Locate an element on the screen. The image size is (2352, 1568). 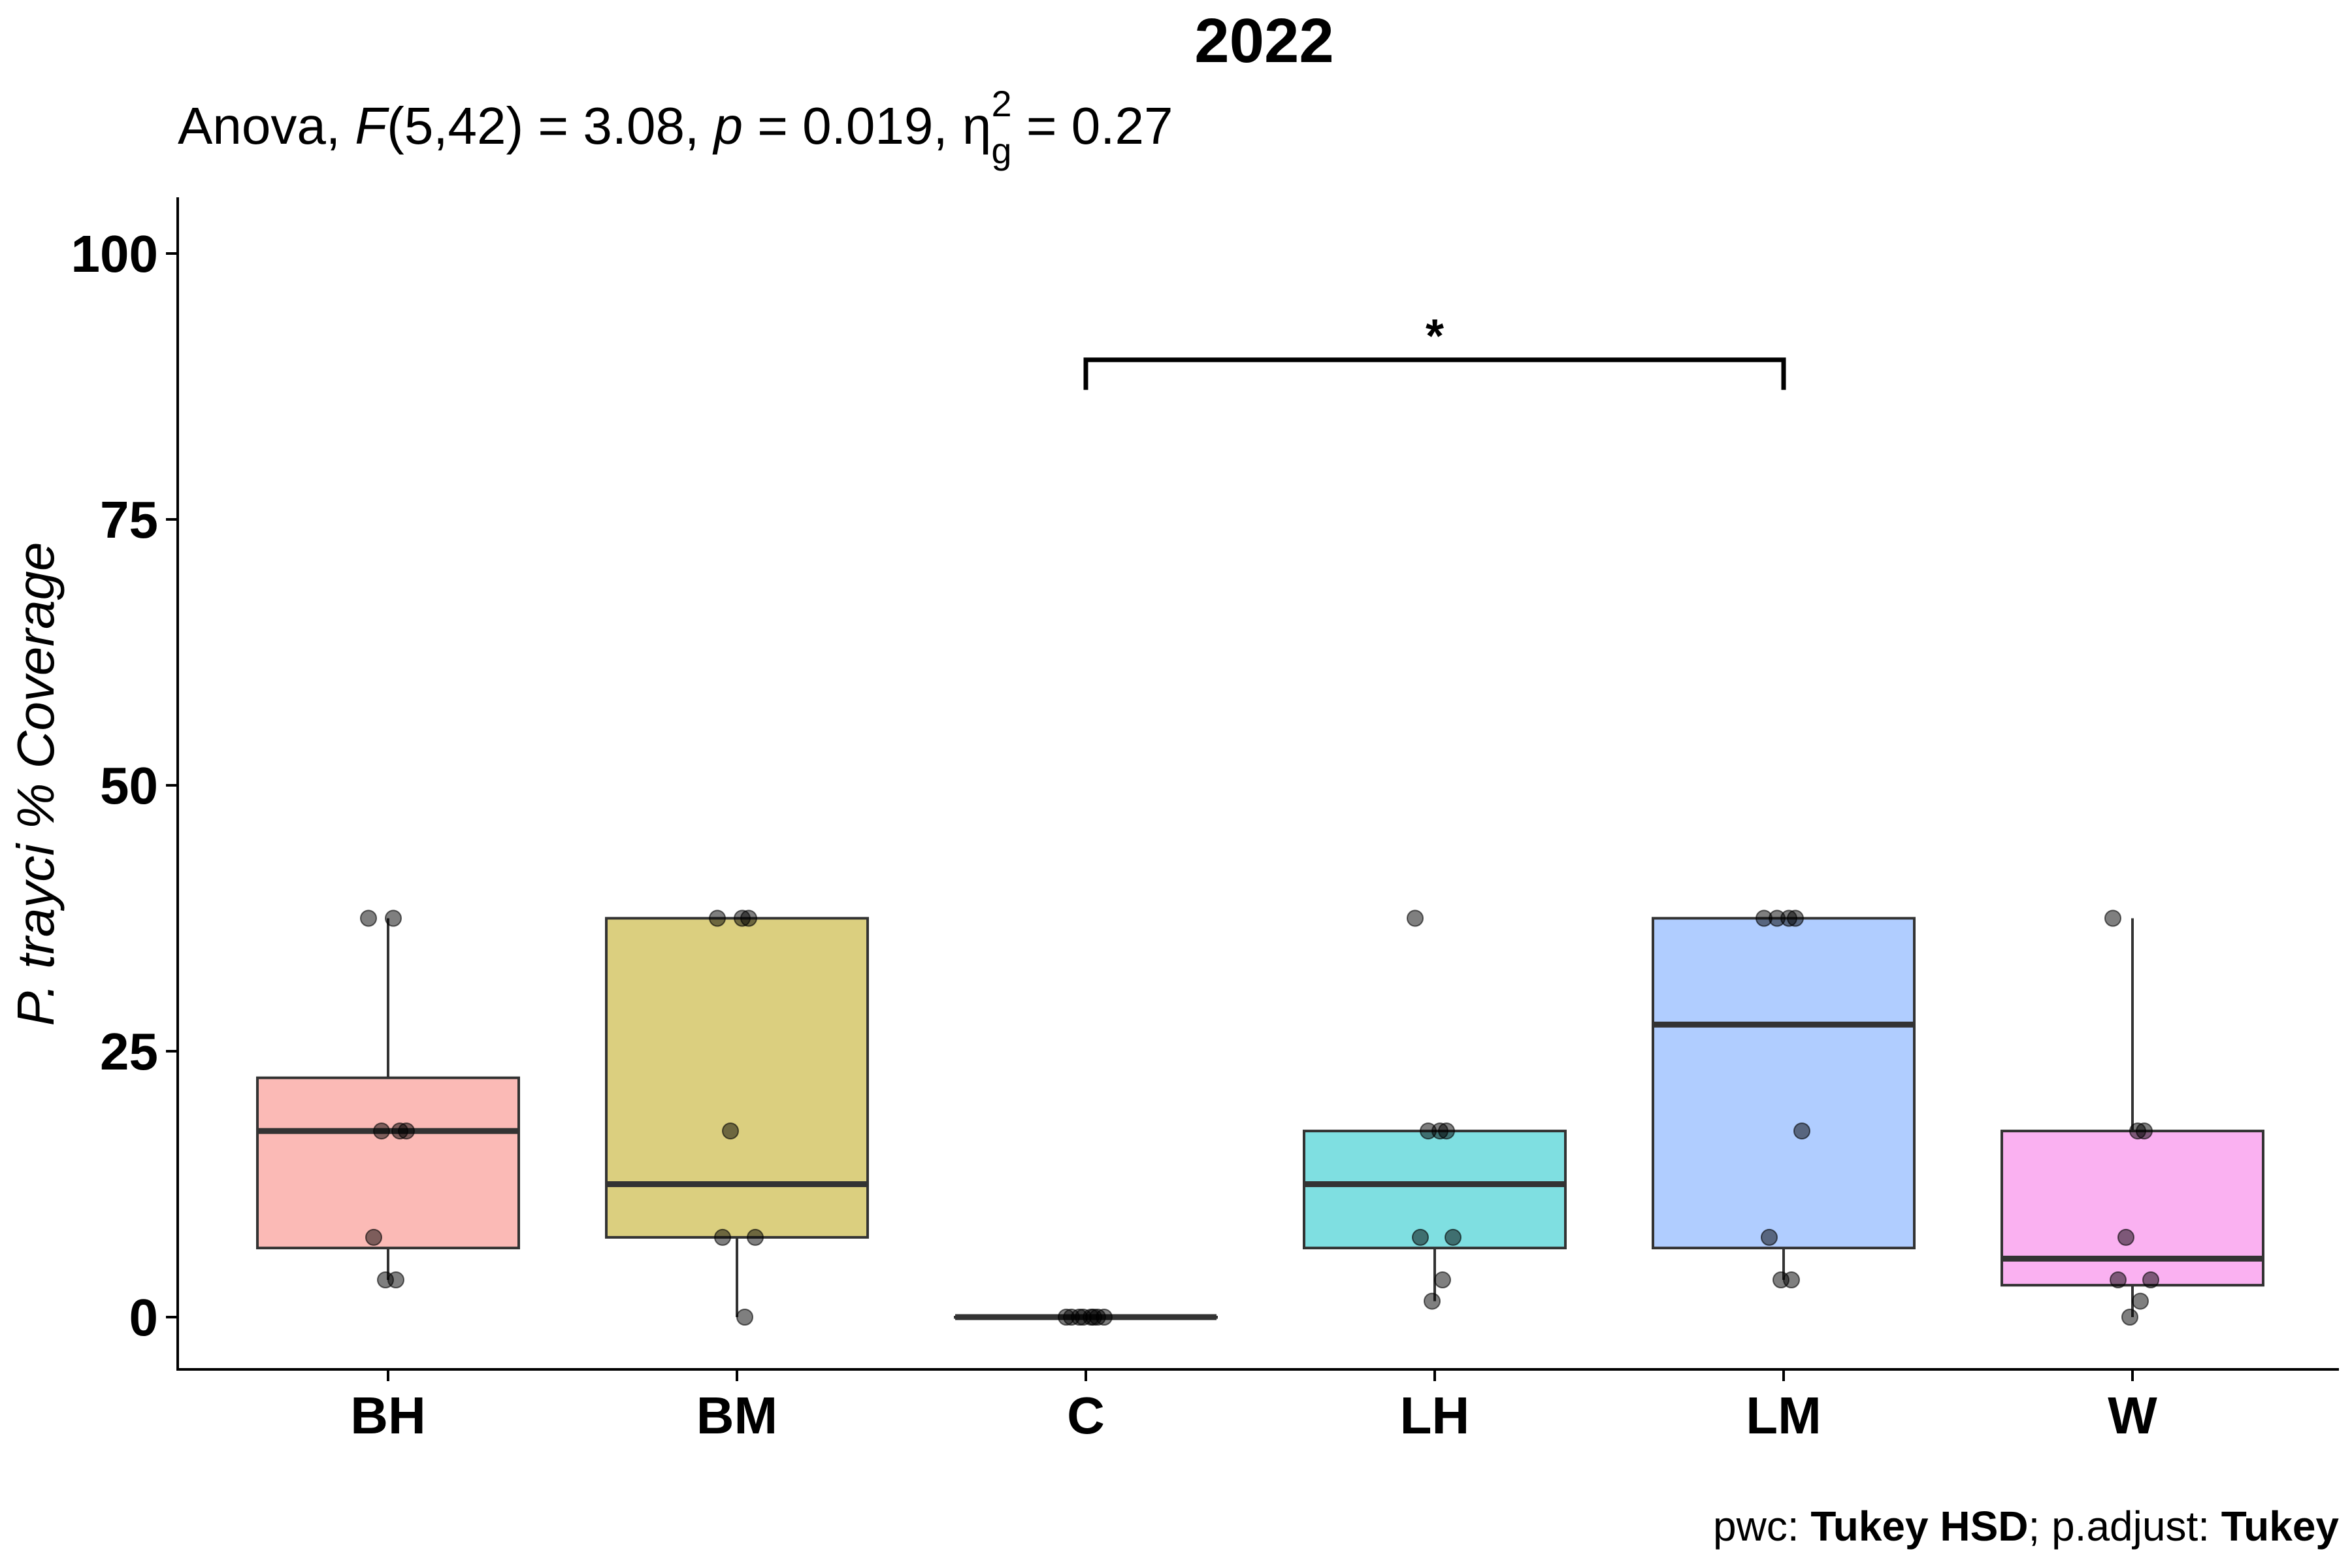
box-w is located at coordinates (2132, 1208).